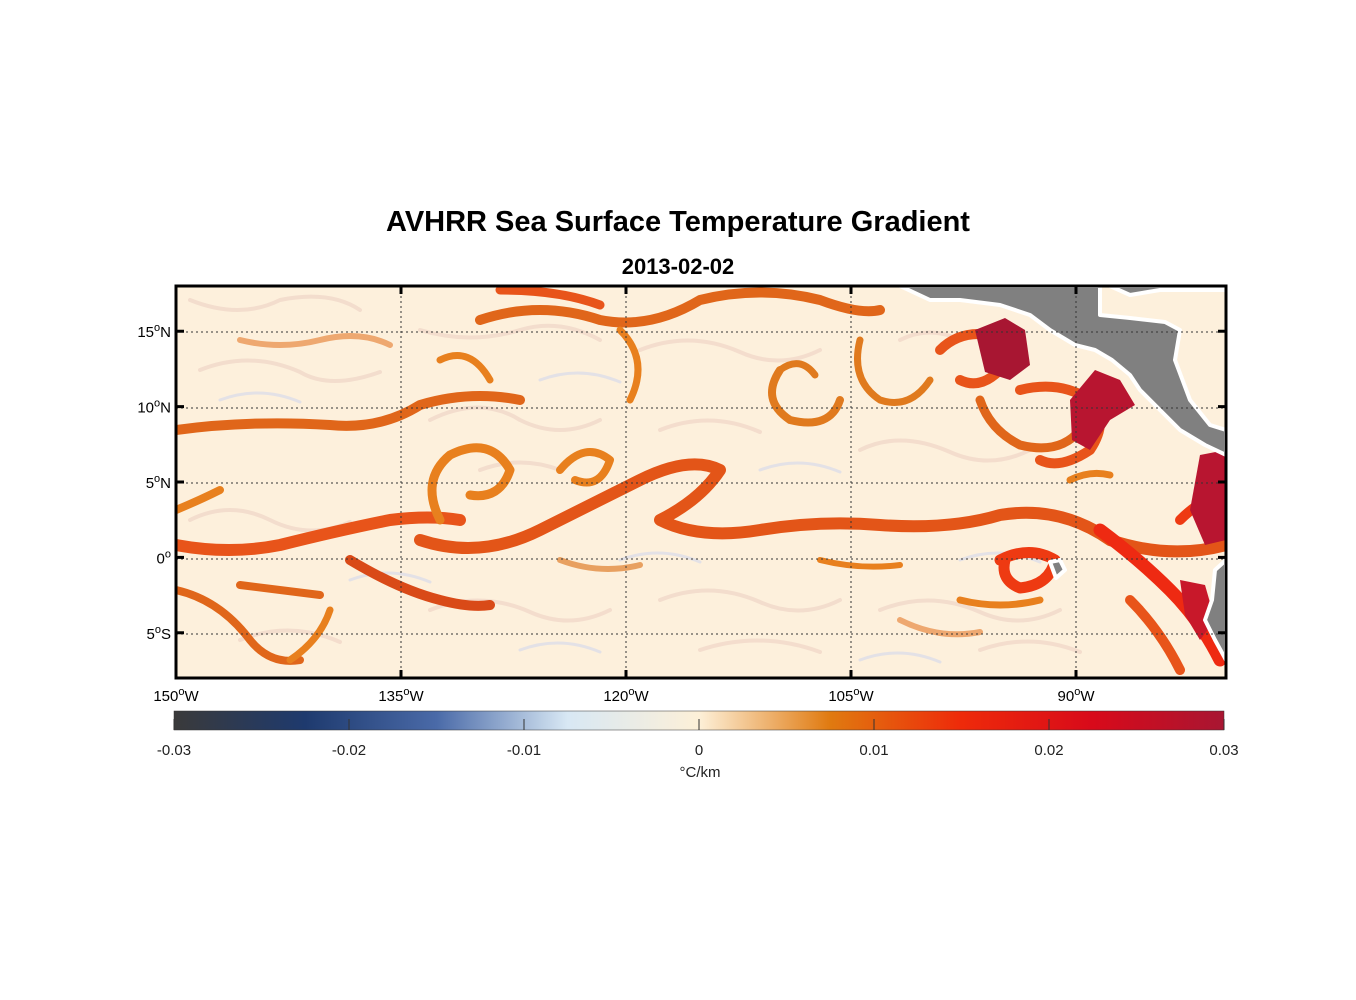 The image size is (1356, 1000). I want to click on colorbar-ticks: -0.03 -0.02 -0.01 0 0.01 0.02 0.03, so click(698, 739).